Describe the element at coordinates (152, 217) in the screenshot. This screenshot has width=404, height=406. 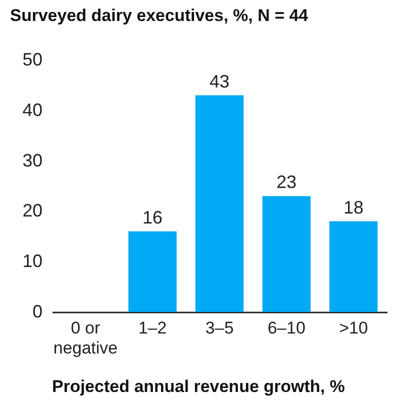
I see `data-label: 16` at that location.